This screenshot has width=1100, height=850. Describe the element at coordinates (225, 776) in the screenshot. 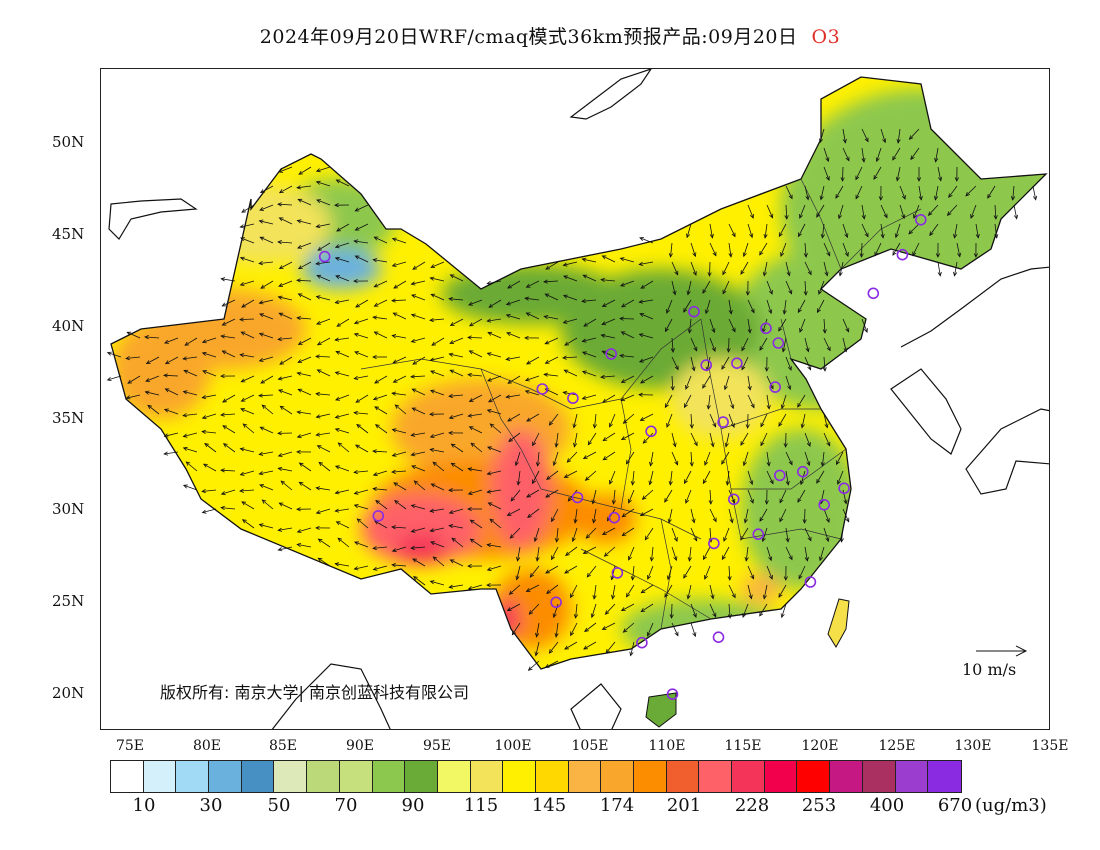

I see `colorbar-swatch` at that location.